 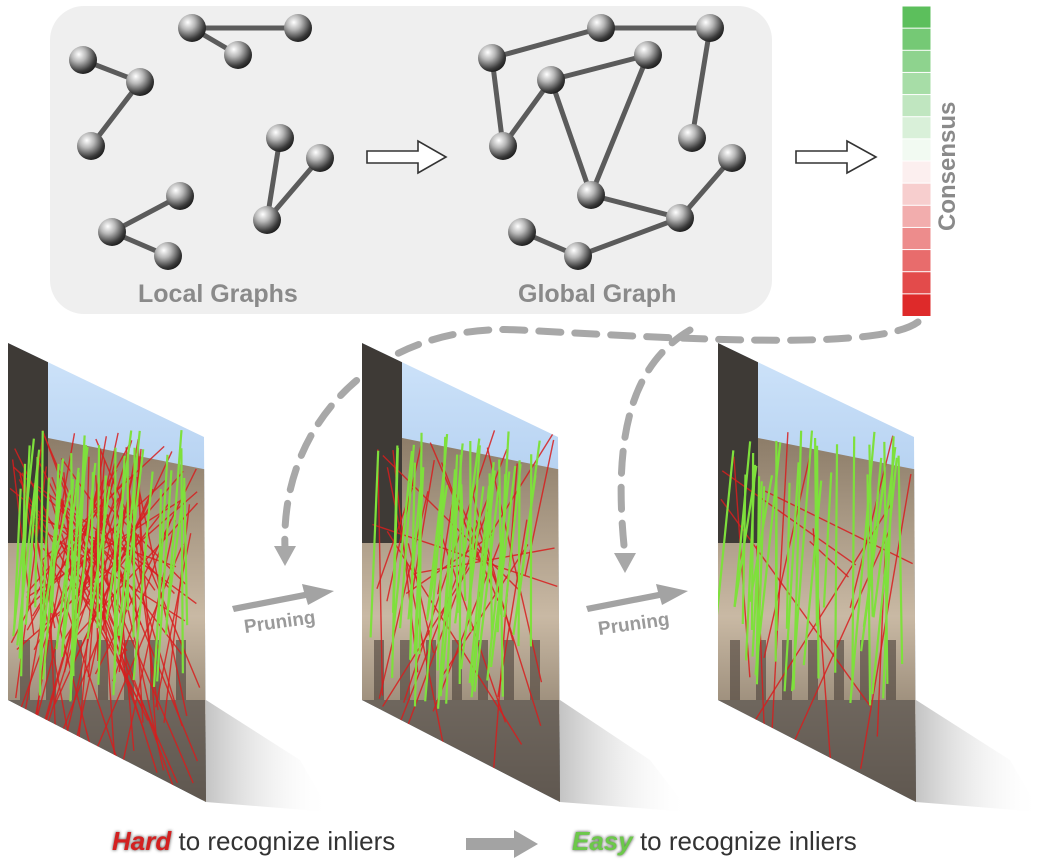 I want to click on consensus-label: Consensus, so click(x=947, y=166).